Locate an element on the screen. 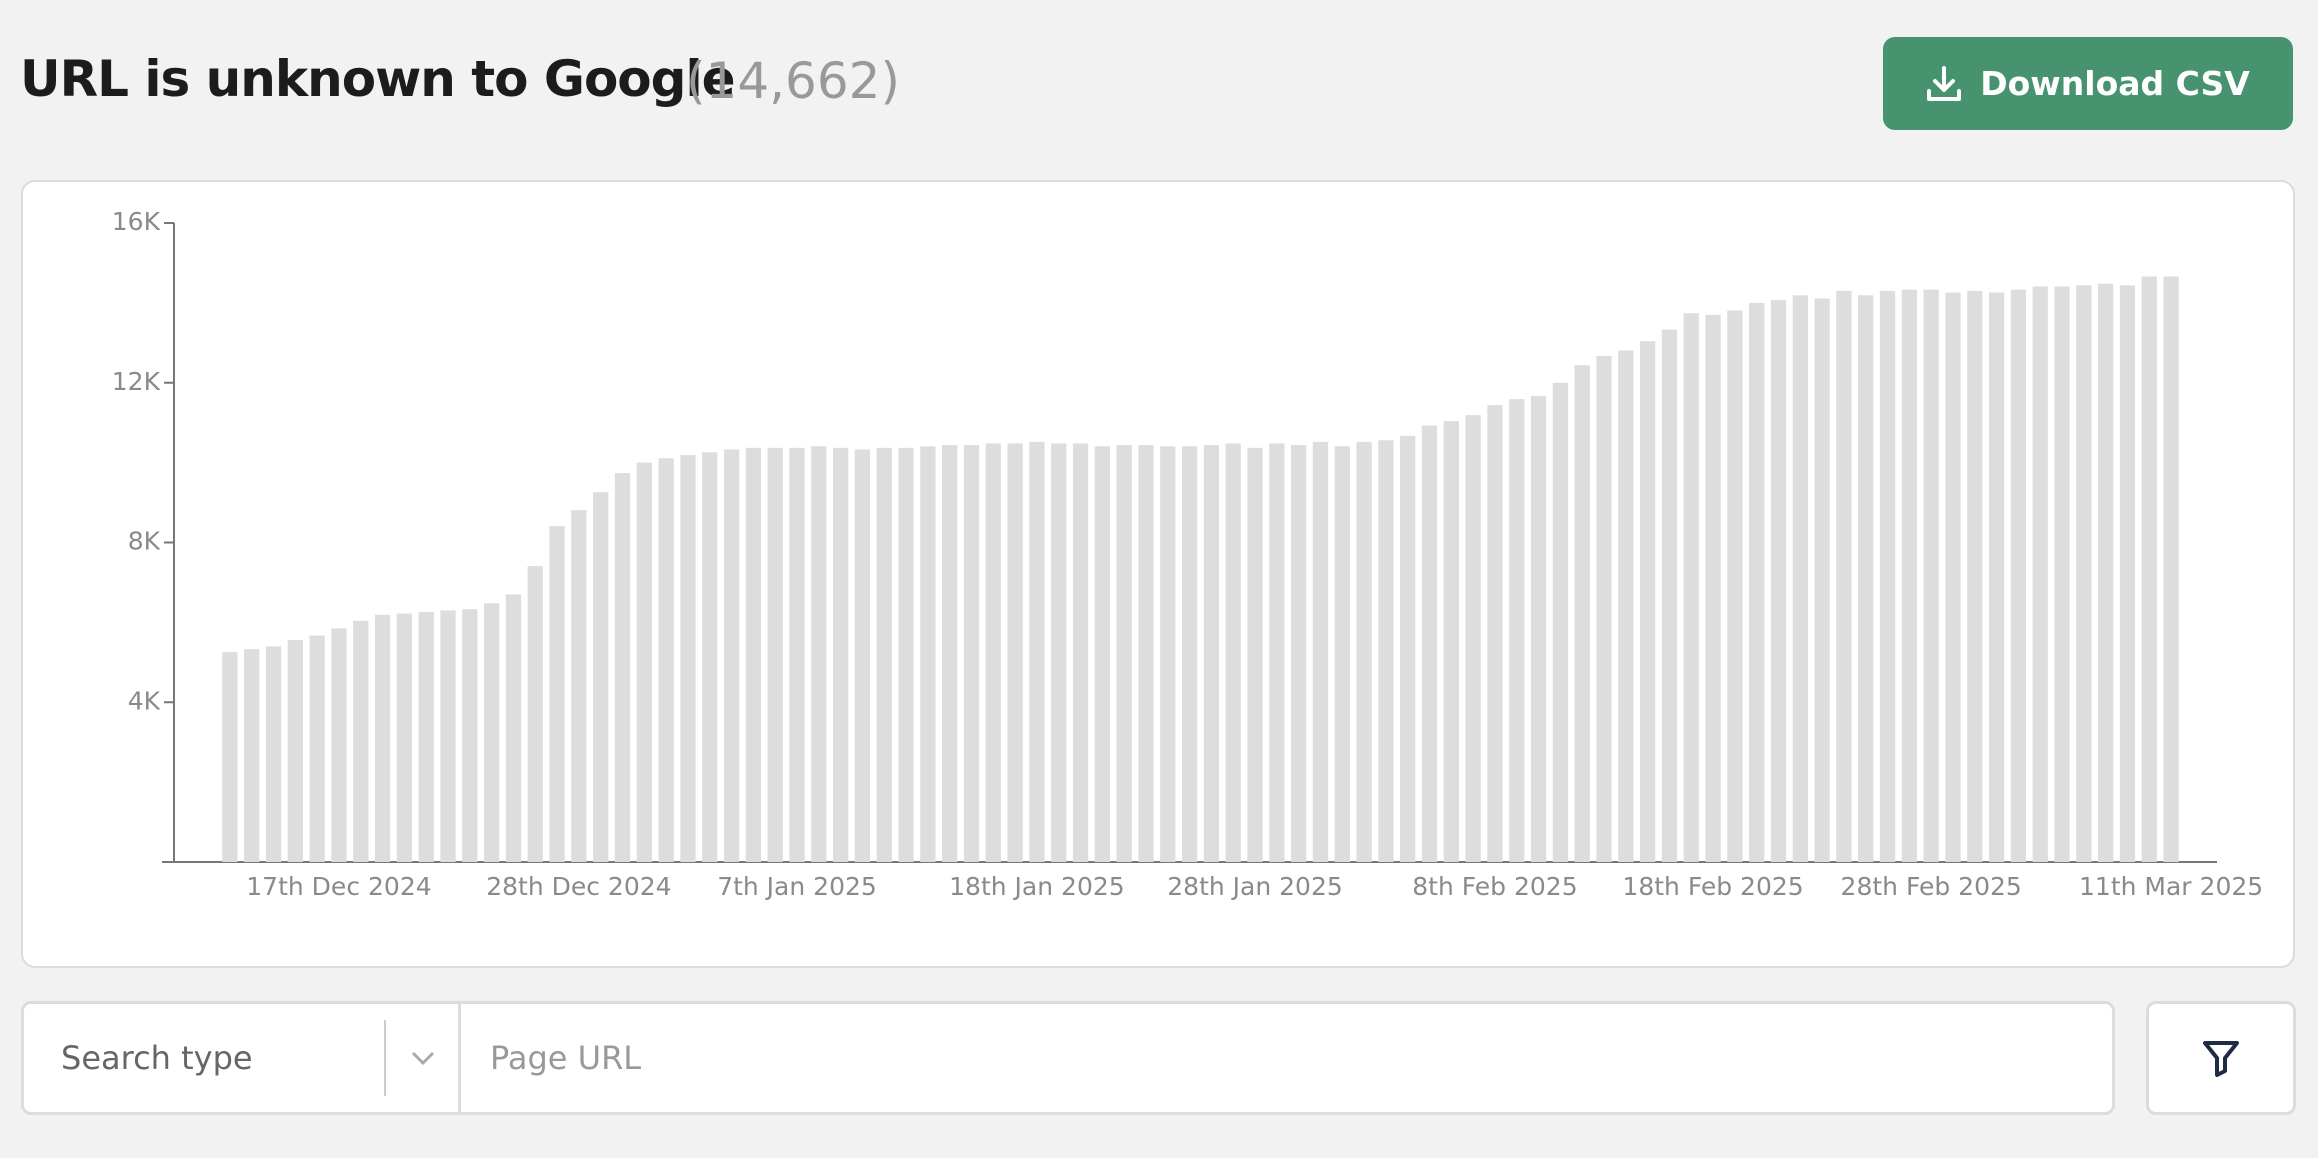 The height and width of the screenshot is (1158, 2318). x-tick-label: 18th Feb 2025 is located at coordinates (1712, 886).